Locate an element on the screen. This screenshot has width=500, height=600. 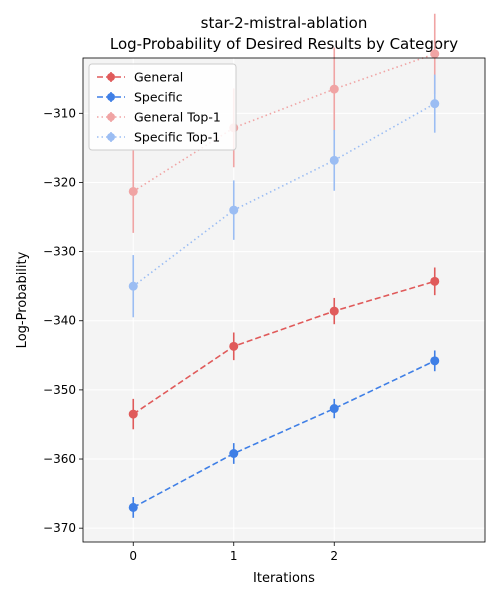
legend-box is located at coordinates (162, 107).